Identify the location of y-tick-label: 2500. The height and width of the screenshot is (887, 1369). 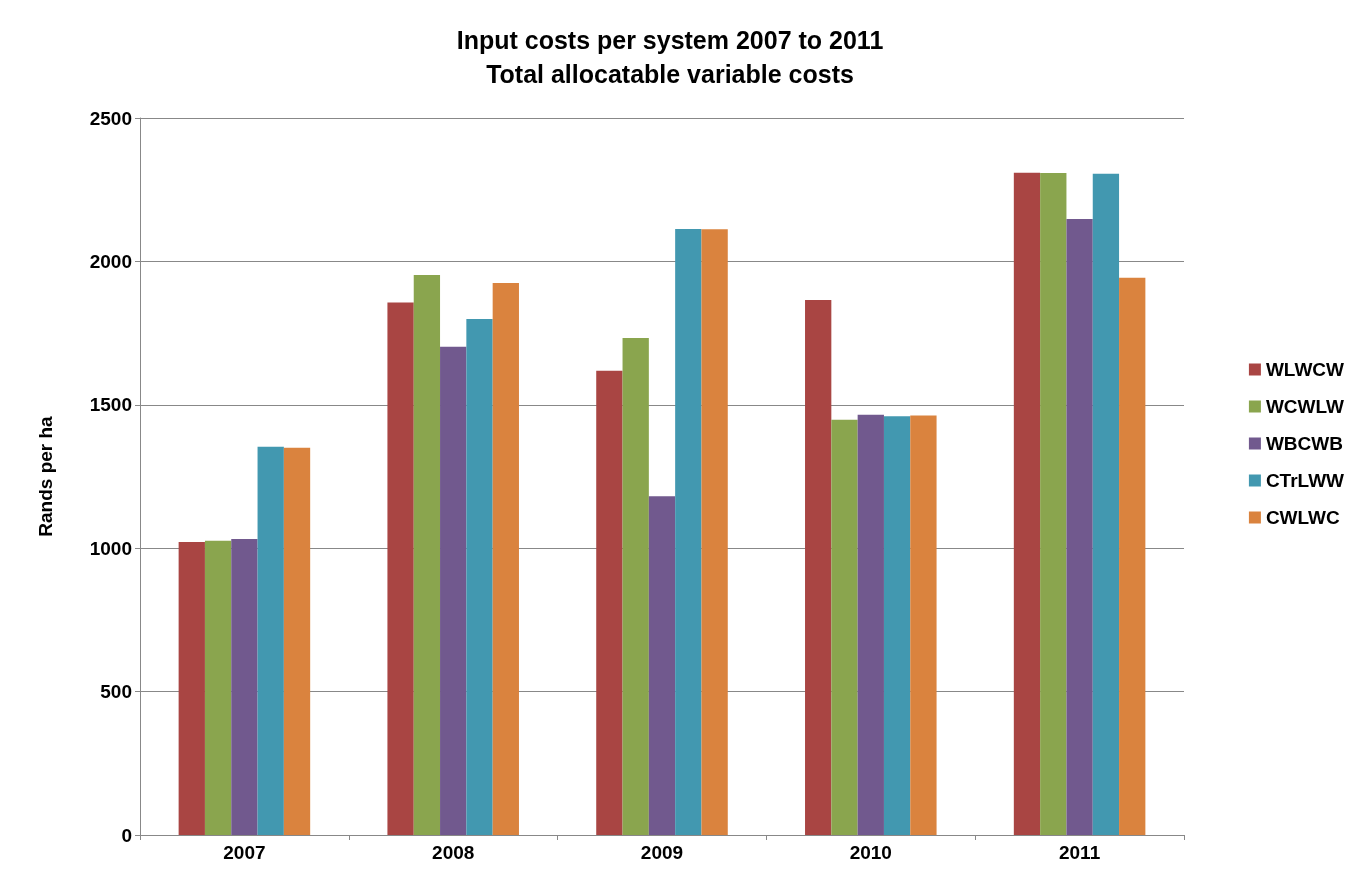
(110, 118).